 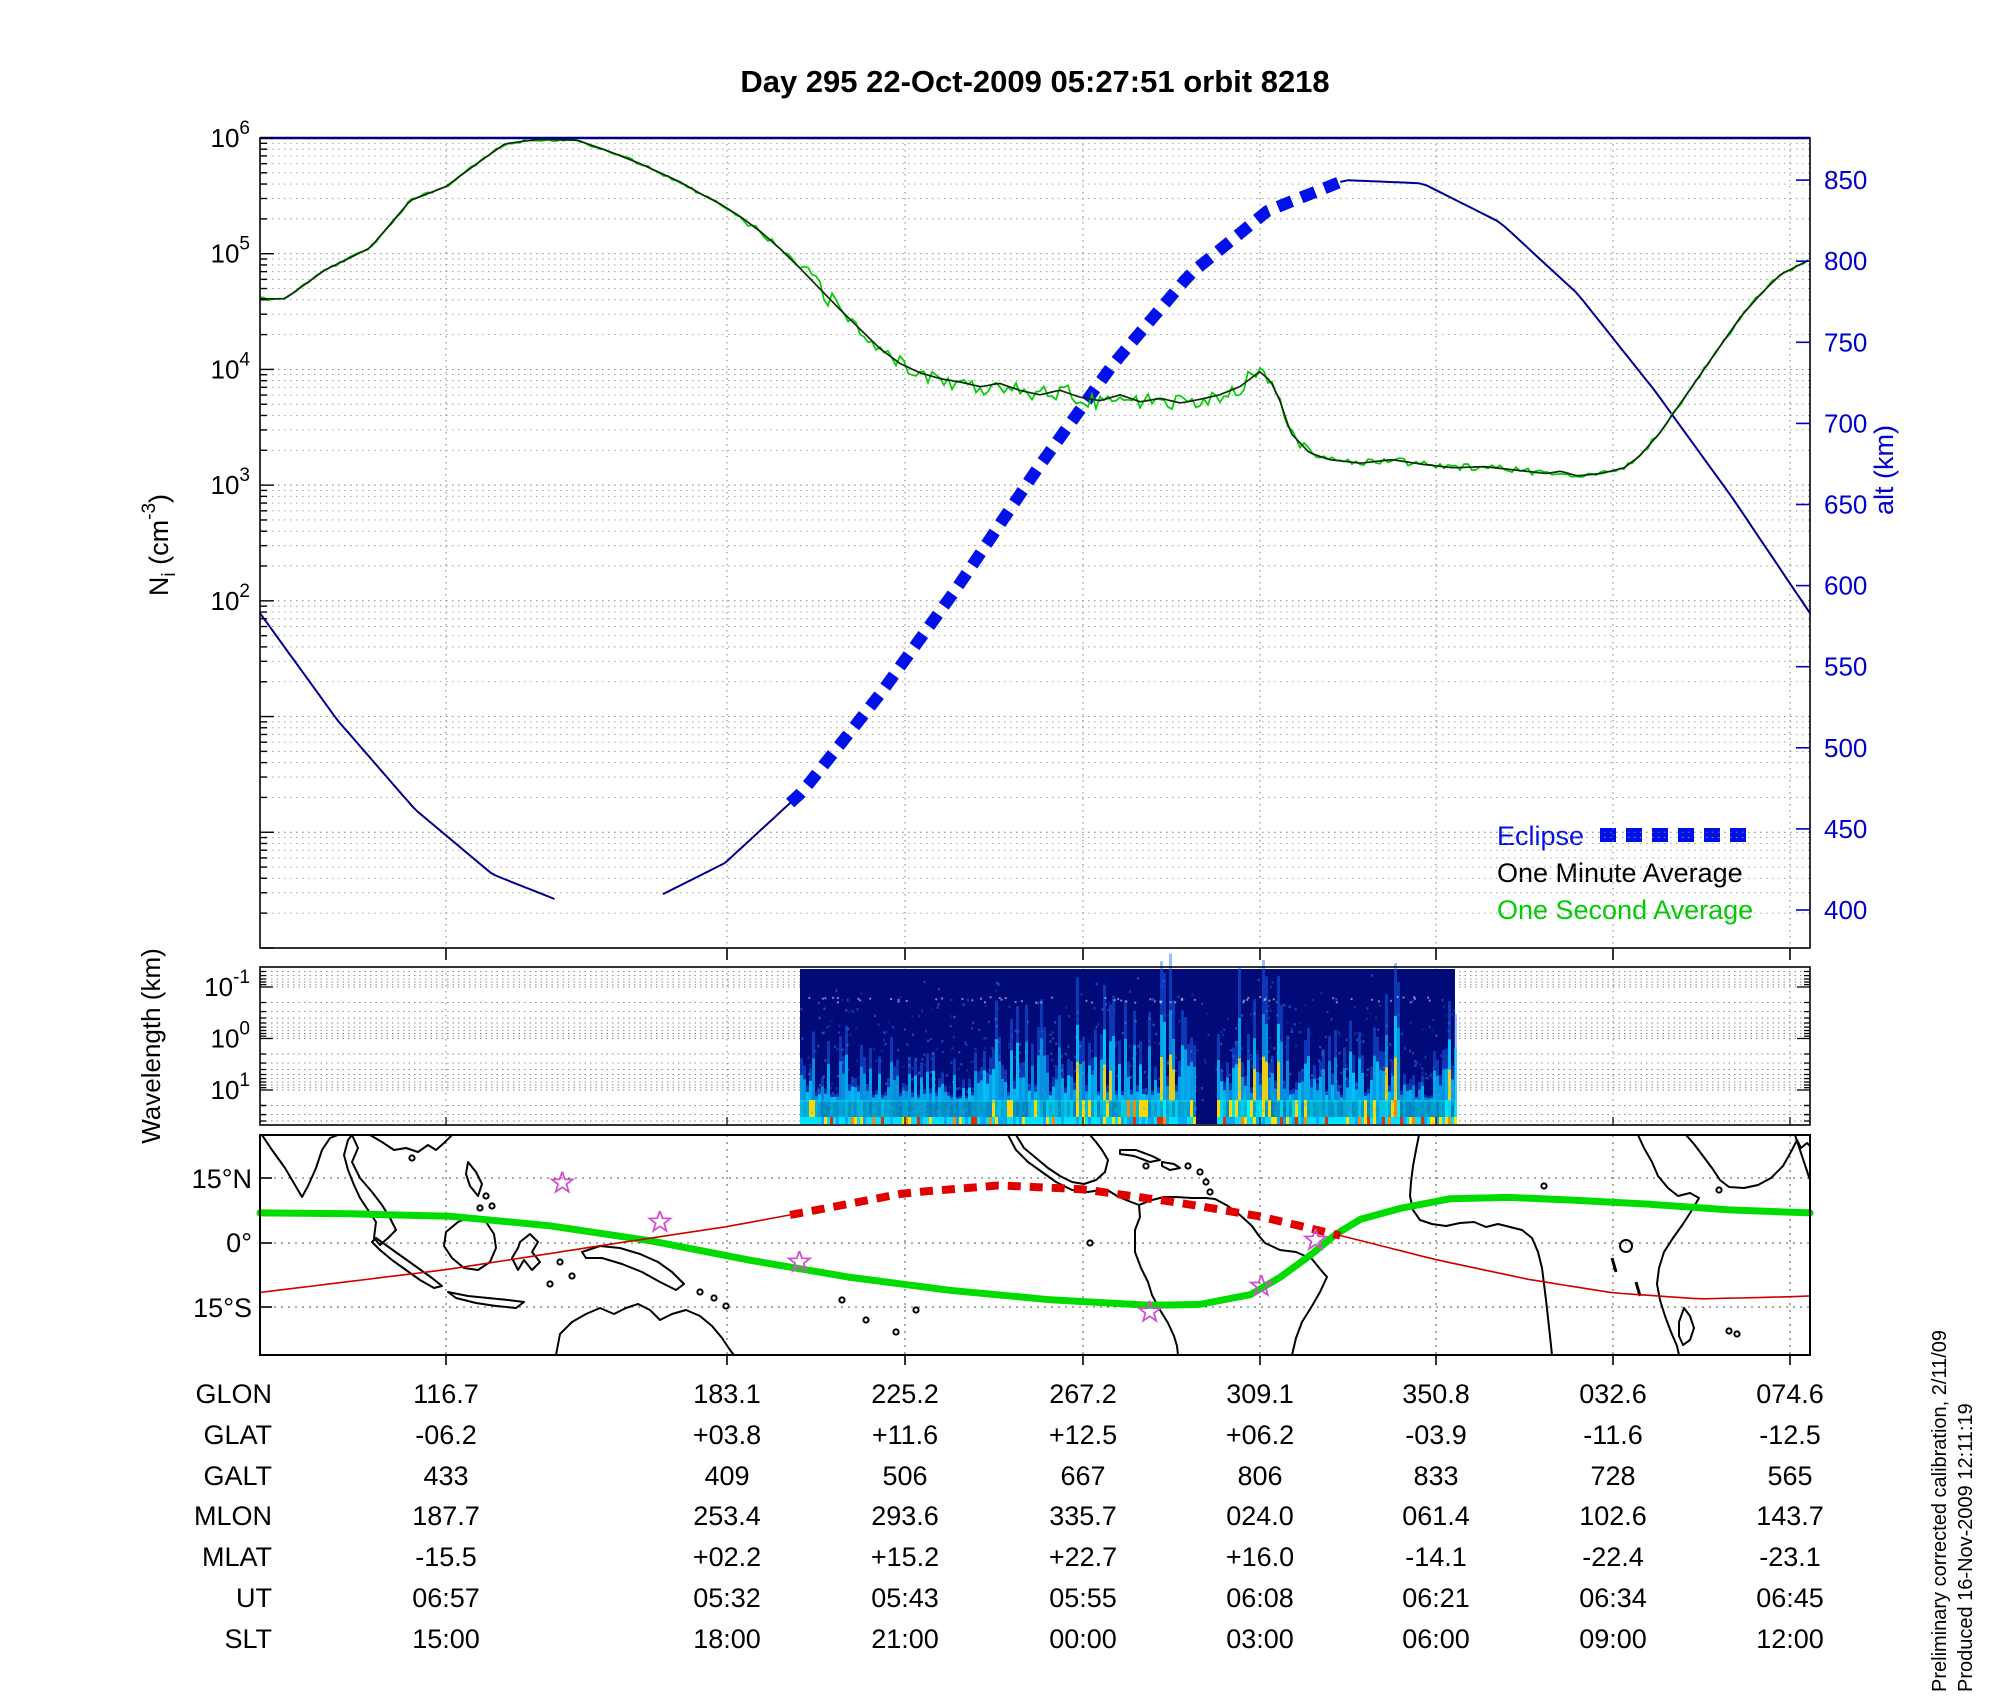 I want to click on alt-tick-label: 750, so click(x=1845, y=342).